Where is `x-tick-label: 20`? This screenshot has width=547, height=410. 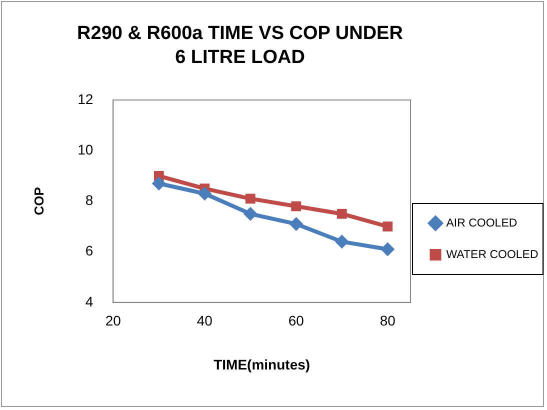
x-tick-label: 20 is located at coordinates (113, 320).